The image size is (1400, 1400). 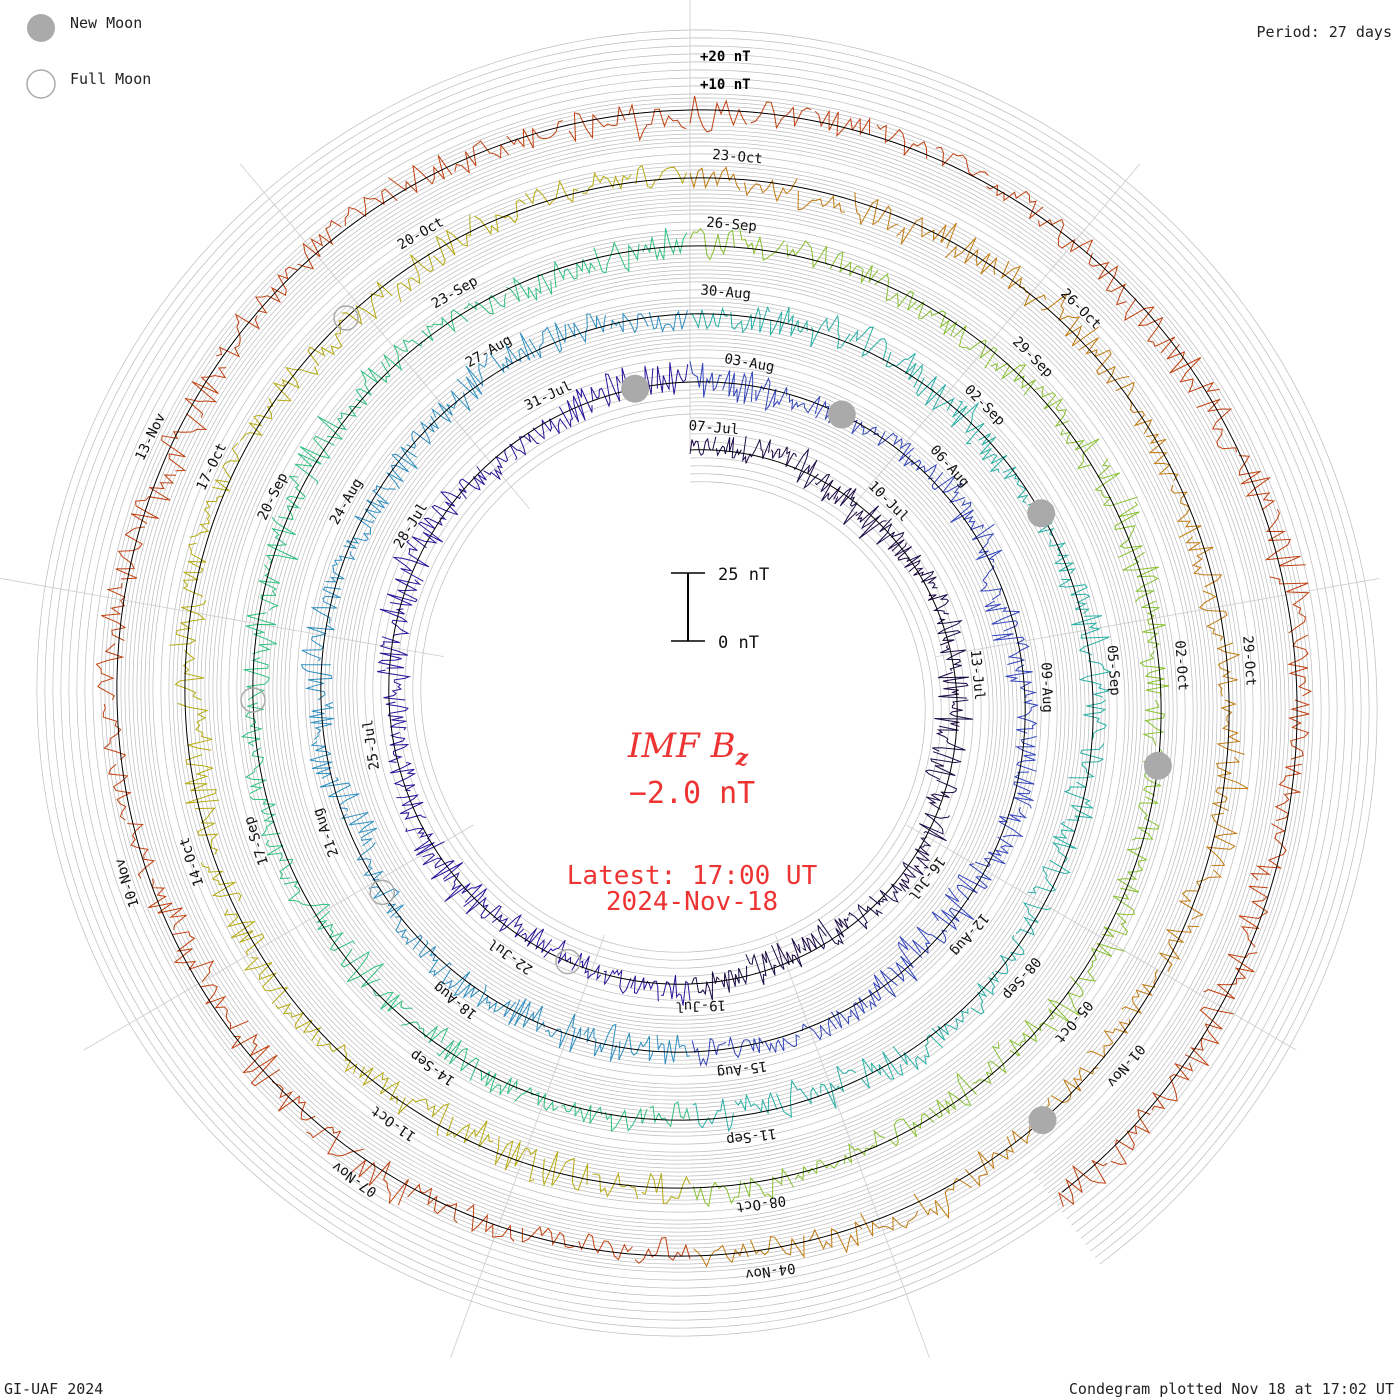 I want to click on full-moon-icon, so click(x=41, y=84).